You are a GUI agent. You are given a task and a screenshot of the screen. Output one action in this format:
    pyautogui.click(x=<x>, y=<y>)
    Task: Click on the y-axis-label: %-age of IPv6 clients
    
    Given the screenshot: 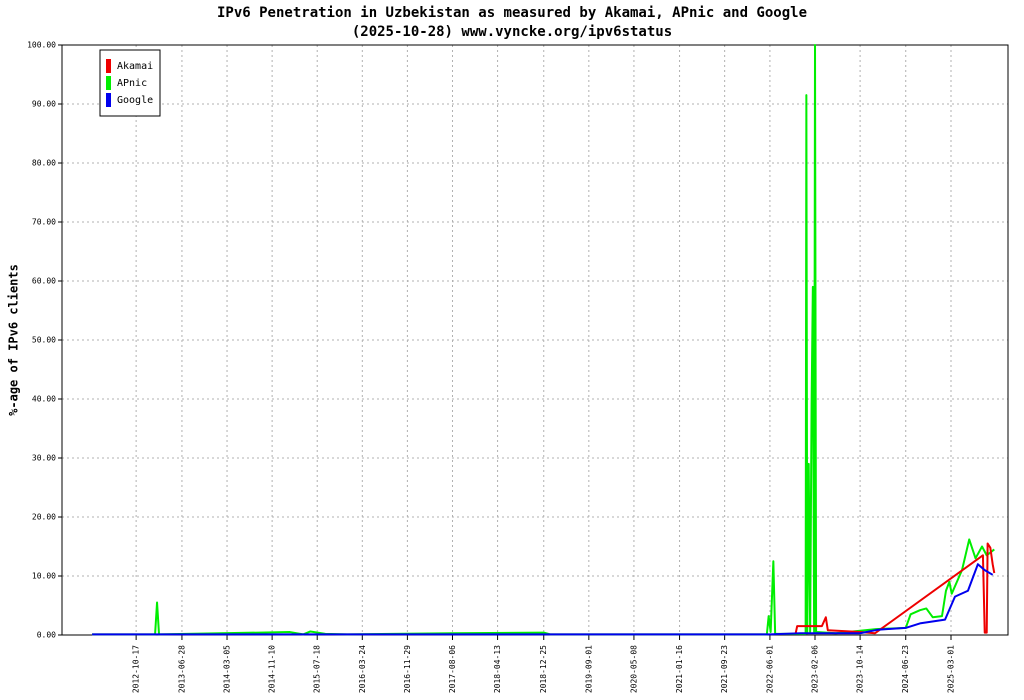 What is the action you would take?
    pyautogui.click(x=14, y=340)
    